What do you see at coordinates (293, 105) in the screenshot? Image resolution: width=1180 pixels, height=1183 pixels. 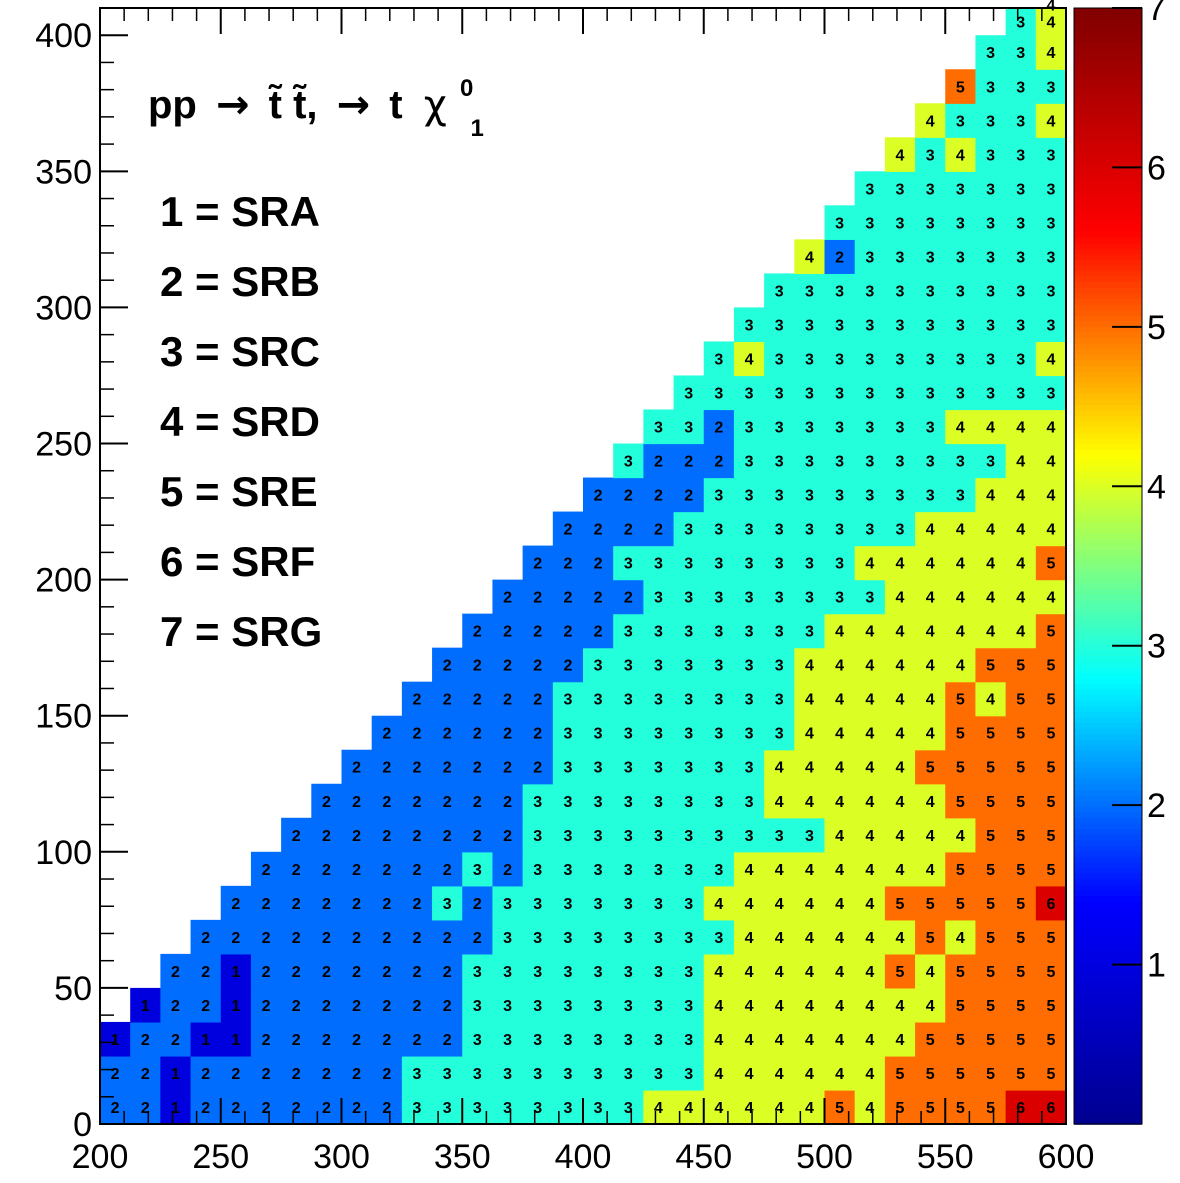 I see `process-stop-pair: t̃ t̃,` at bounding box center [293, 105].